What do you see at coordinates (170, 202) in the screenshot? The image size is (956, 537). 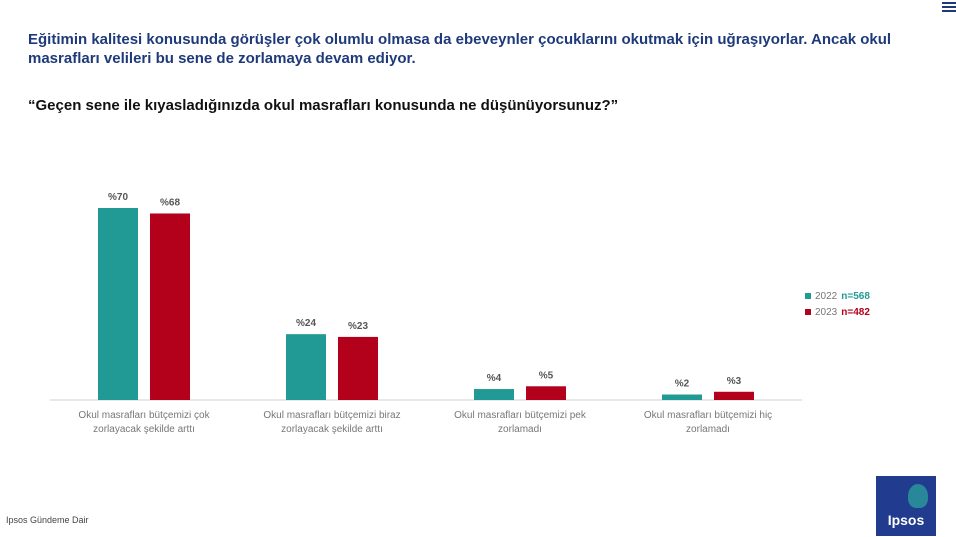 I see `data-label: %68` at bounding box center [170, 202].